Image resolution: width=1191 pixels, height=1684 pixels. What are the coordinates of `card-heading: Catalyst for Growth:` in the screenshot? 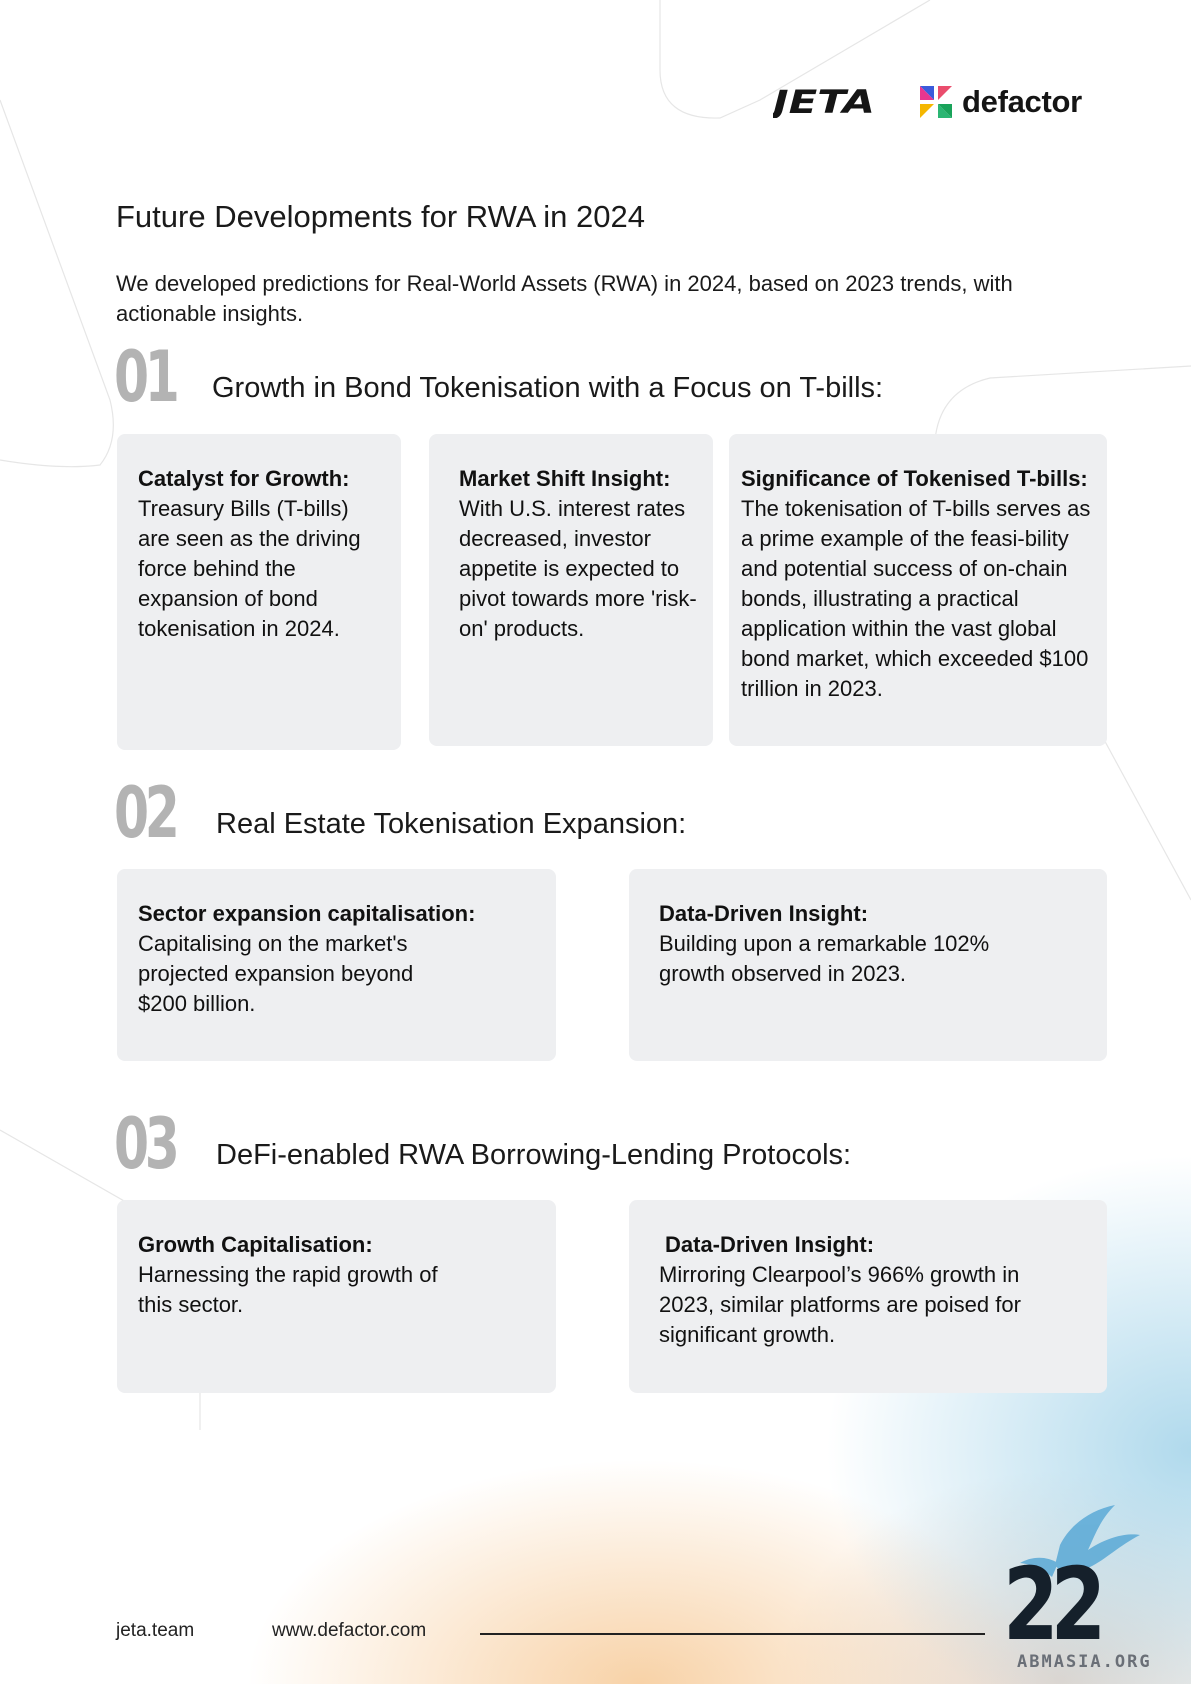 It's located at (244, 478).